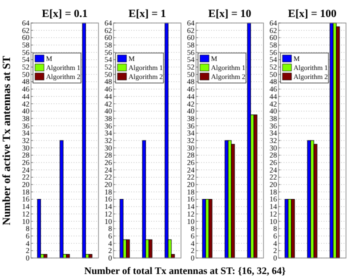 This screenshot has height=279, width=352. Describe the element at coordinates (7, 140) in the screenshot. I see `y-axis-title: Number of active Tx antennas at ST` at that location.